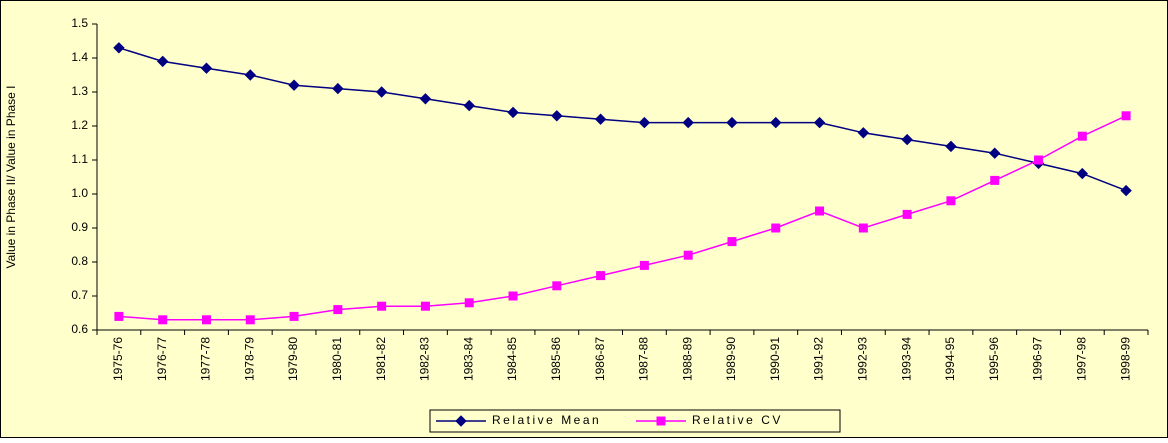 This screenshot has height=443, width=1168. I want to click on x-tick-label: 1990-91, so click(775, 359).